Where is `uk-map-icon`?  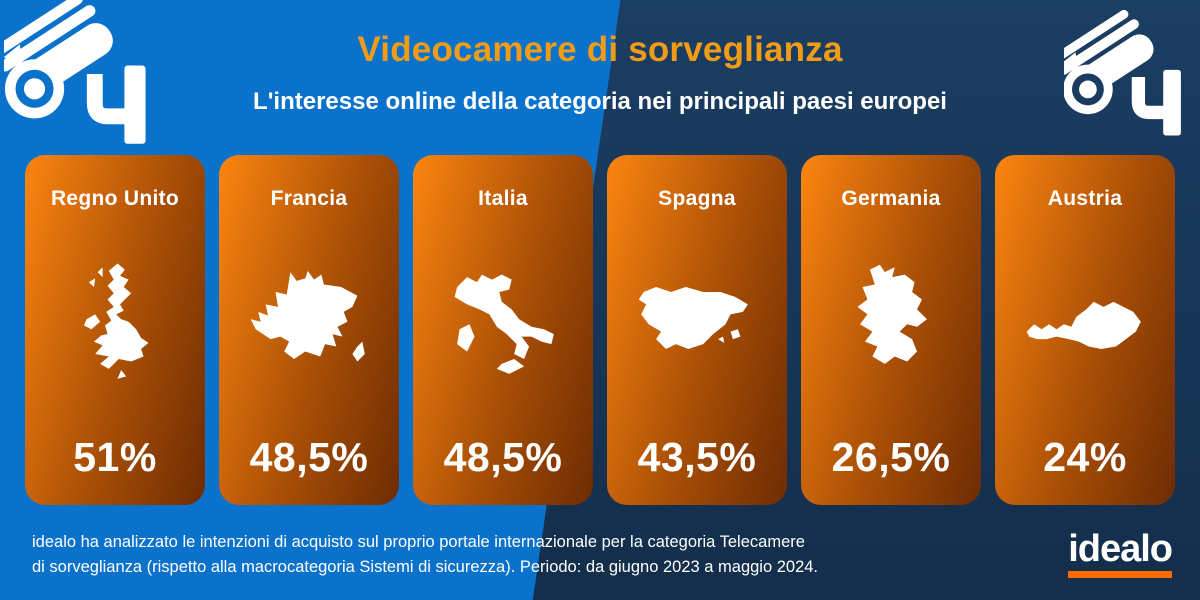 uk-map-icon is located at coordinates (116, 320).